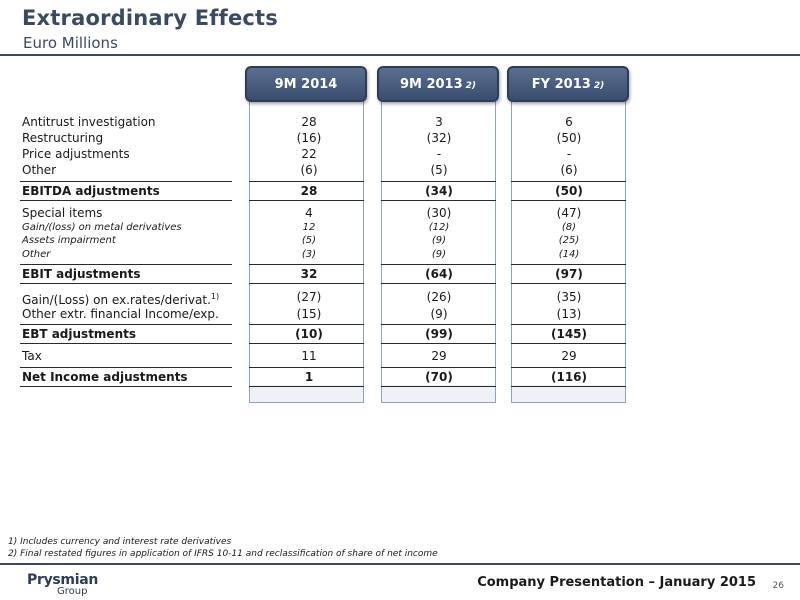  I want to click on value-fy2013: -, so click(569, 154).